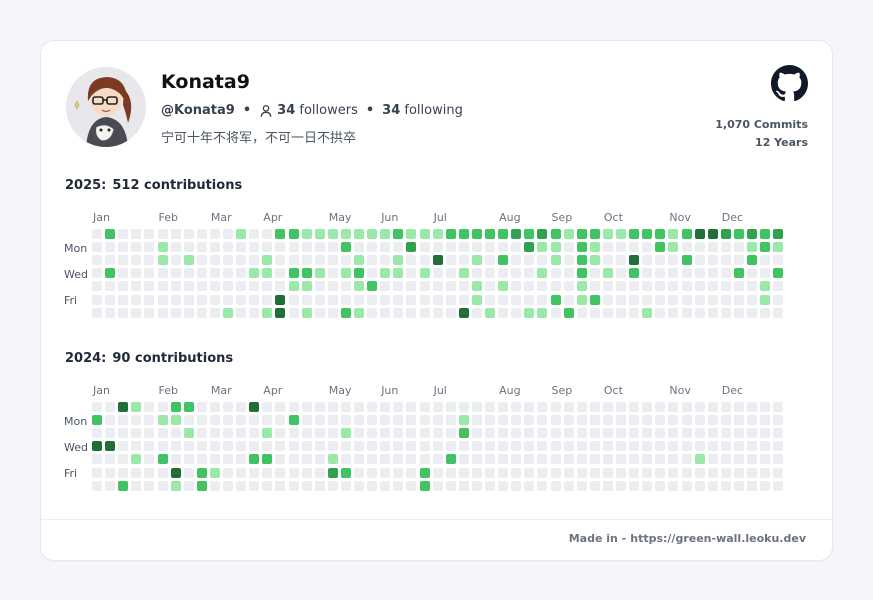 The width and height of the screenshot is (873, 600). Describe the element at coordinates (391, 110) in the screenshot. I see `following-count: 34` at that location.